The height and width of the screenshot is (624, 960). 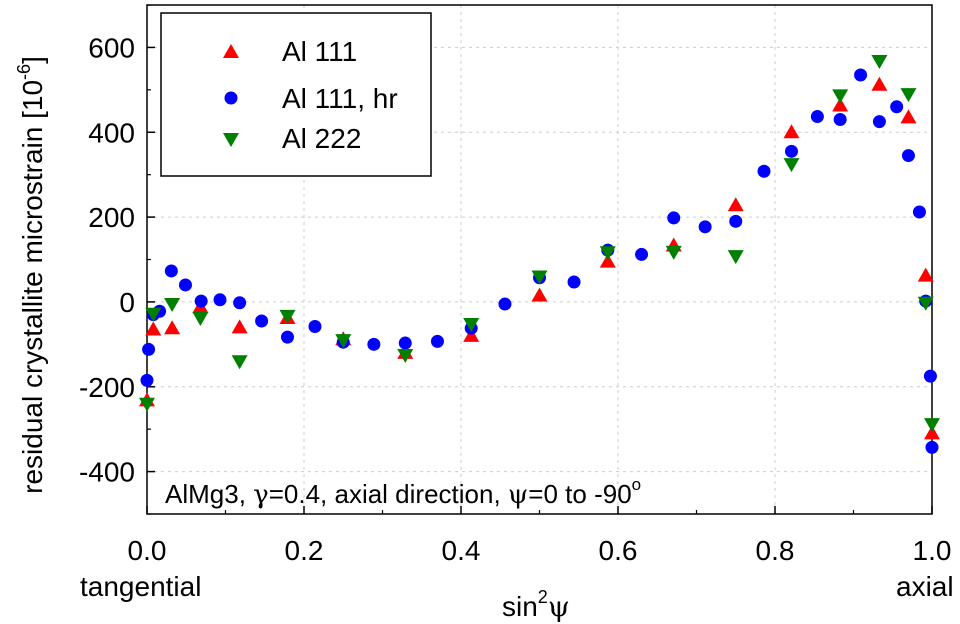 What do you see at coordinates (579, 494) in the screenshot?
I see `annotation-psi-value: =0 to -90` at bounding box center [579, 494].